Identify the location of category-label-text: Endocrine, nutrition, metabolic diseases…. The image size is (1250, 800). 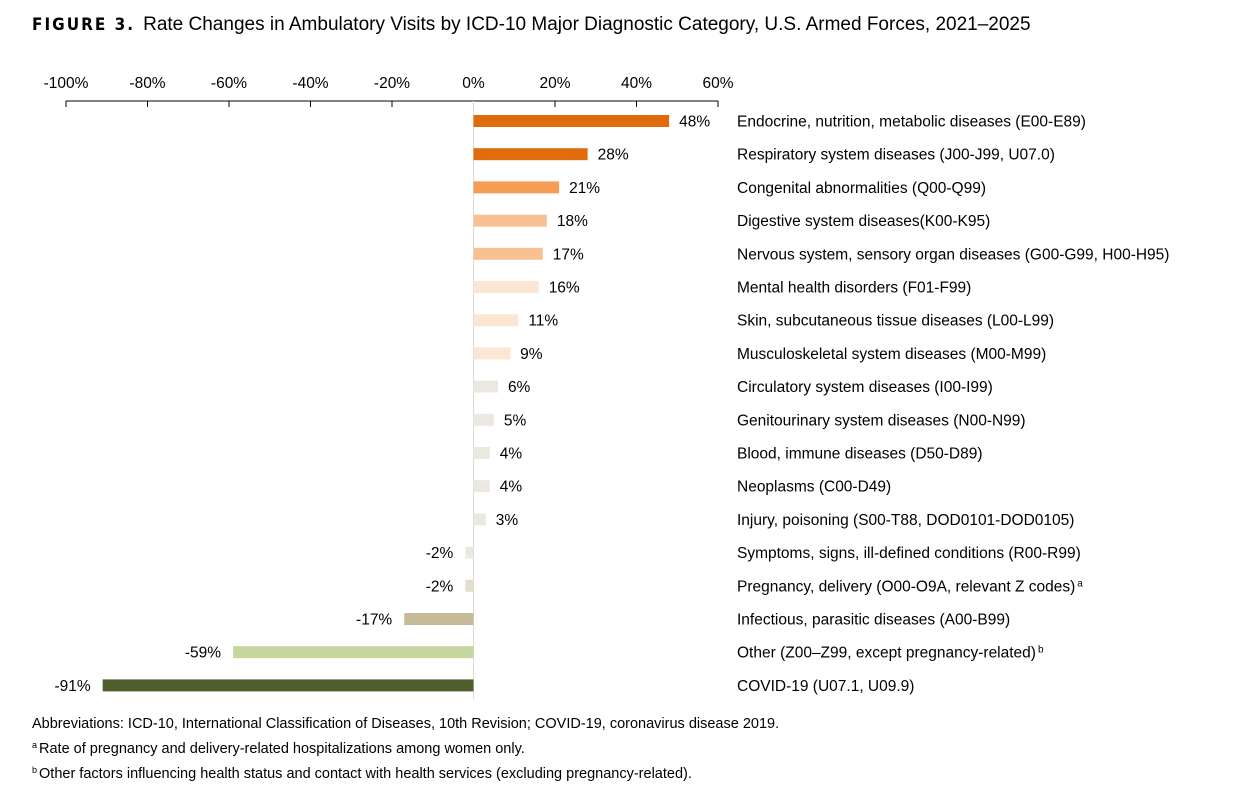
(911, 122).